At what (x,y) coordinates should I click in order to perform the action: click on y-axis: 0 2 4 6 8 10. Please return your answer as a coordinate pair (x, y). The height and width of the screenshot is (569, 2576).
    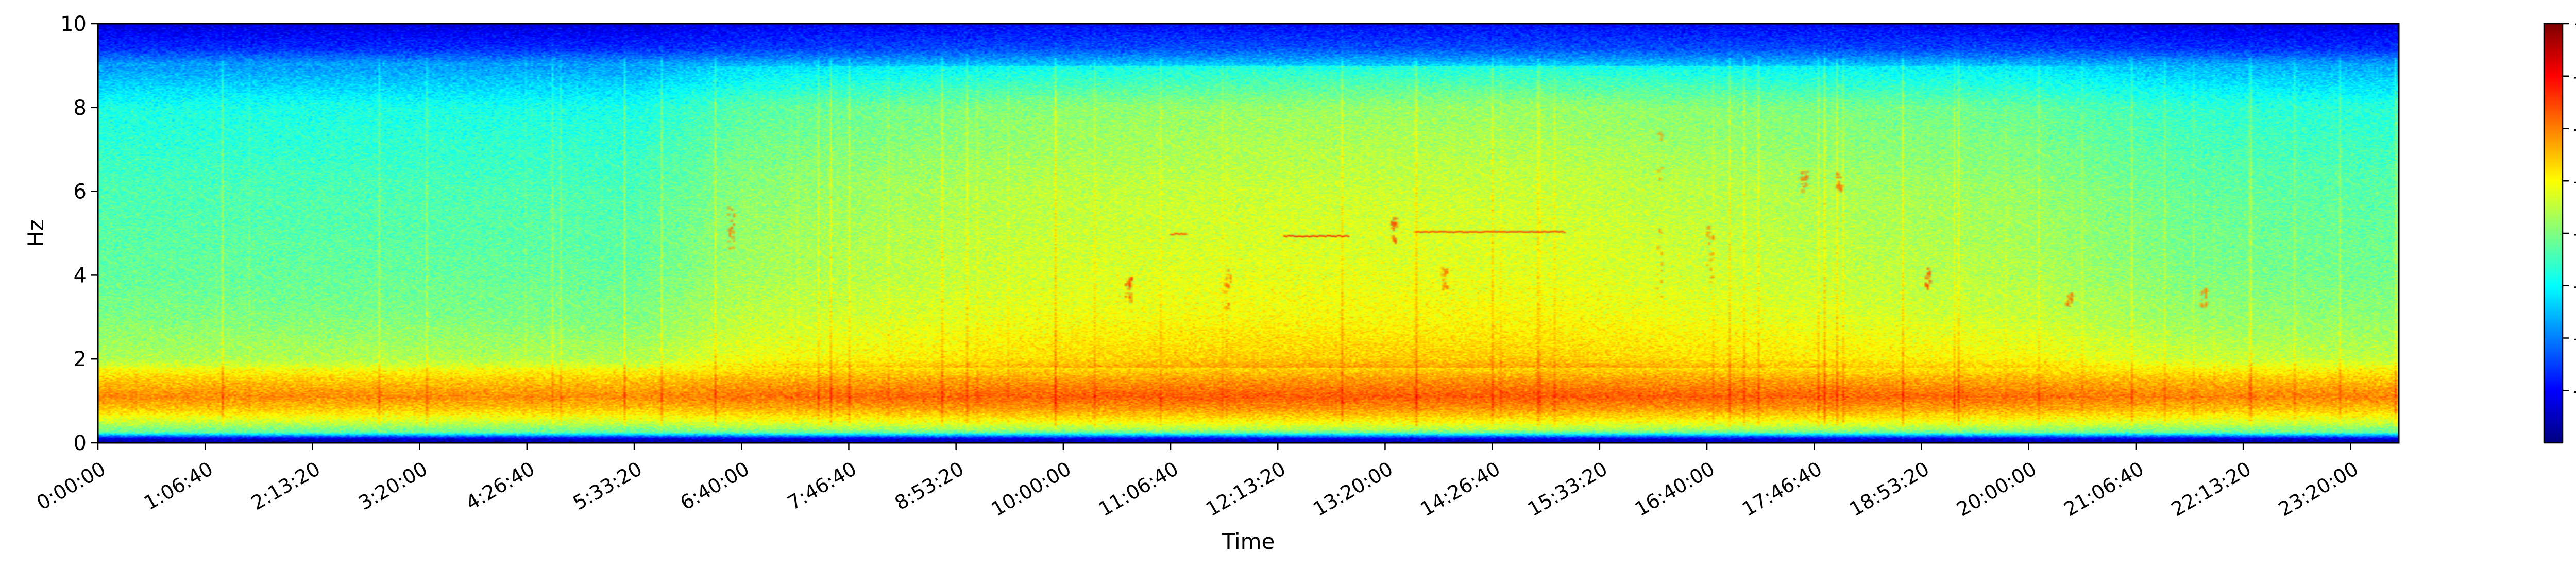
    Looking at the image, I should click on (79, 233).